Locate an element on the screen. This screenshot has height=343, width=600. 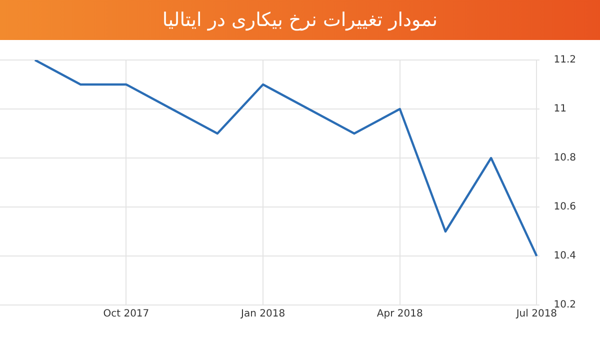
y-tick-label: 10.4 is located at coordinates (565, 256).